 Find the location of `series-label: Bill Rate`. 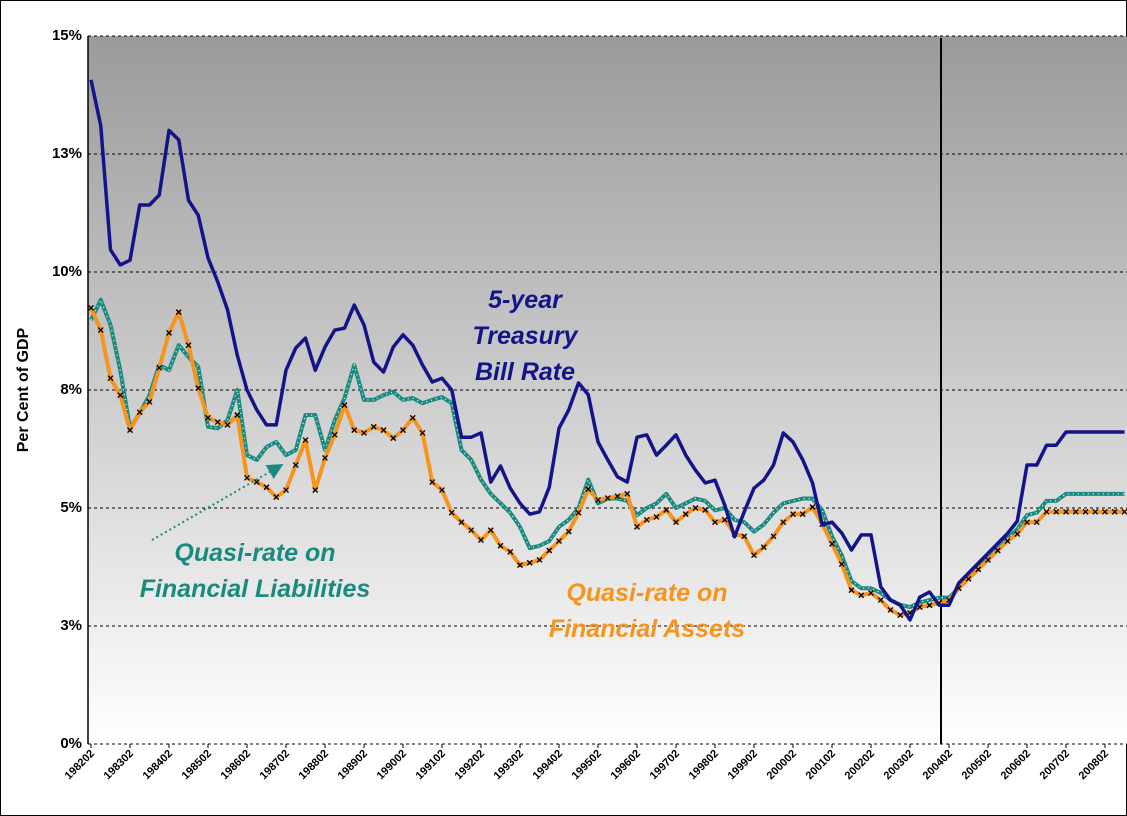

series-label: Bill Rate is located at coordinates (525, 372).